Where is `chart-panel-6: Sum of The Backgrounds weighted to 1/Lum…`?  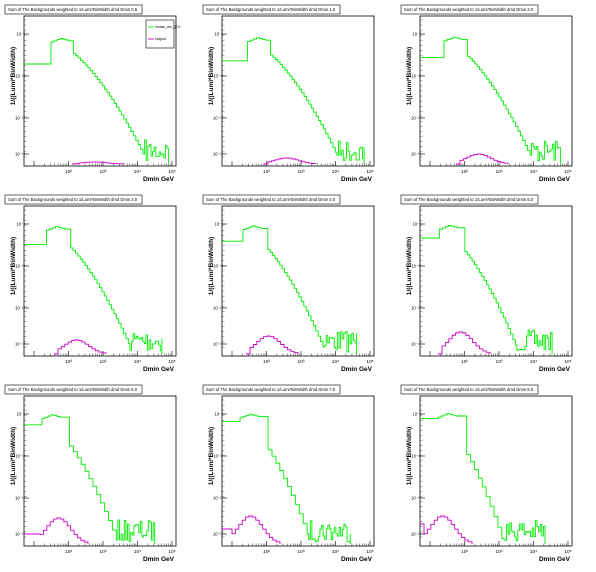 chart-panel-6: Sum of The Backgrounds weighted to 1/Lum… is located at coordinates (486, 283).